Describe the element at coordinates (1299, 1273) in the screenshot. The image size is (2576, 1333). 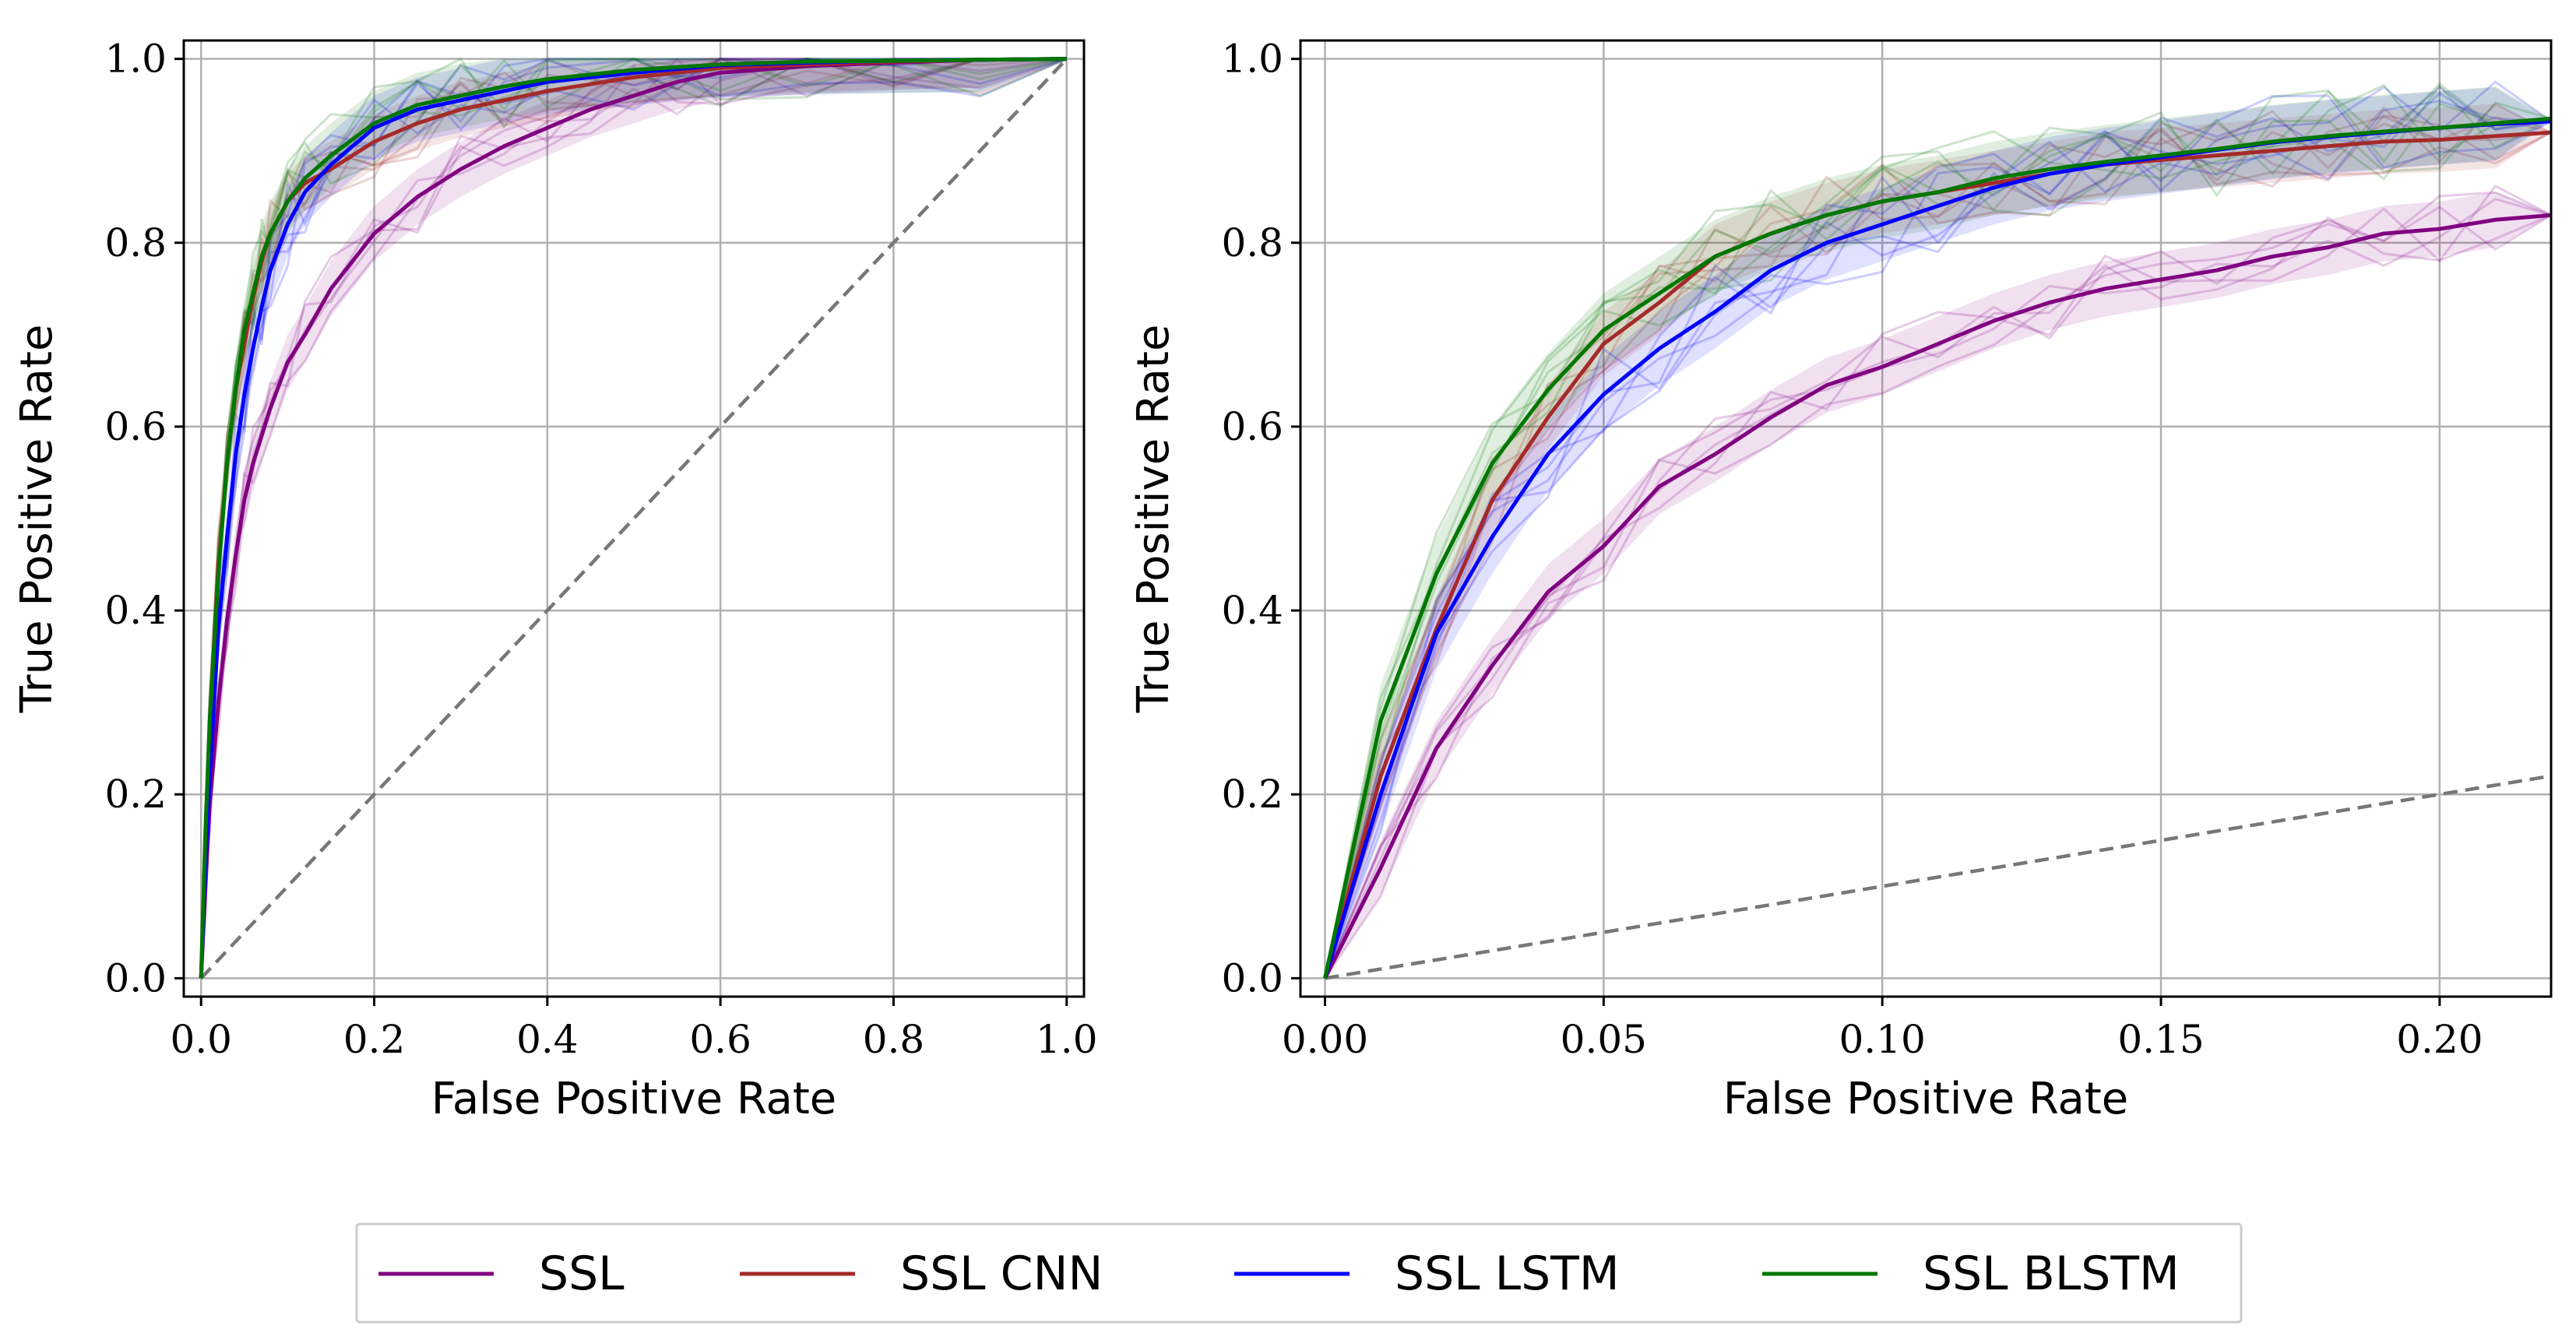
I see `legend: SSL SSL CNN SSL LSTM SSL BLSTM` at that location.